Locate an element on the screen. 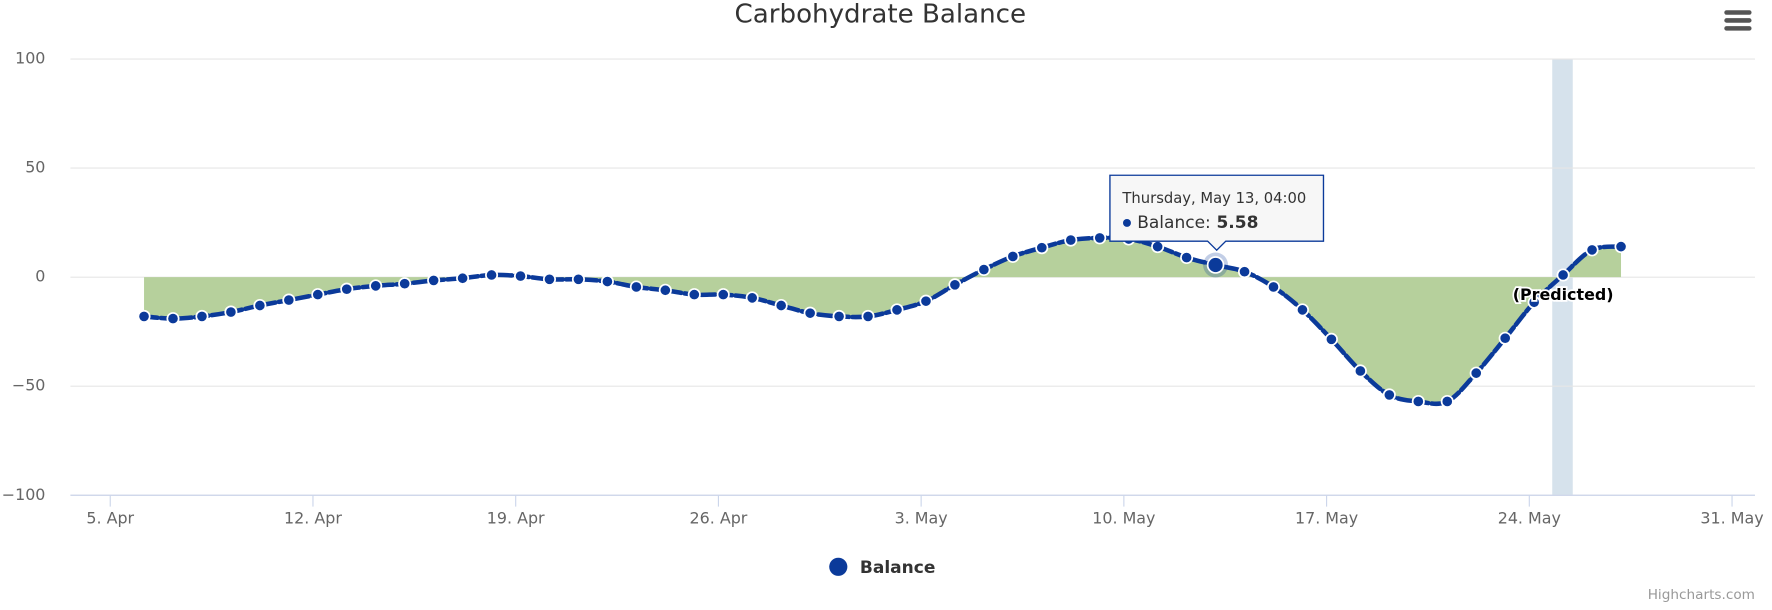 The height and width of the screenshot is (610, 1772). x-tick-label: 12. Apr is located at coordinates (313, 518).